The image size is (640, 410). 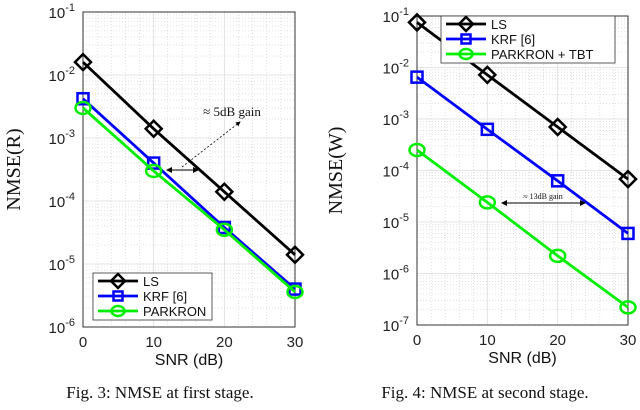 What do you see at coordinates (484, 392) in the screenshot?
I see `figure-caption: Fig. 4: NMSE at second stage.` at bounding box center [484, 392].